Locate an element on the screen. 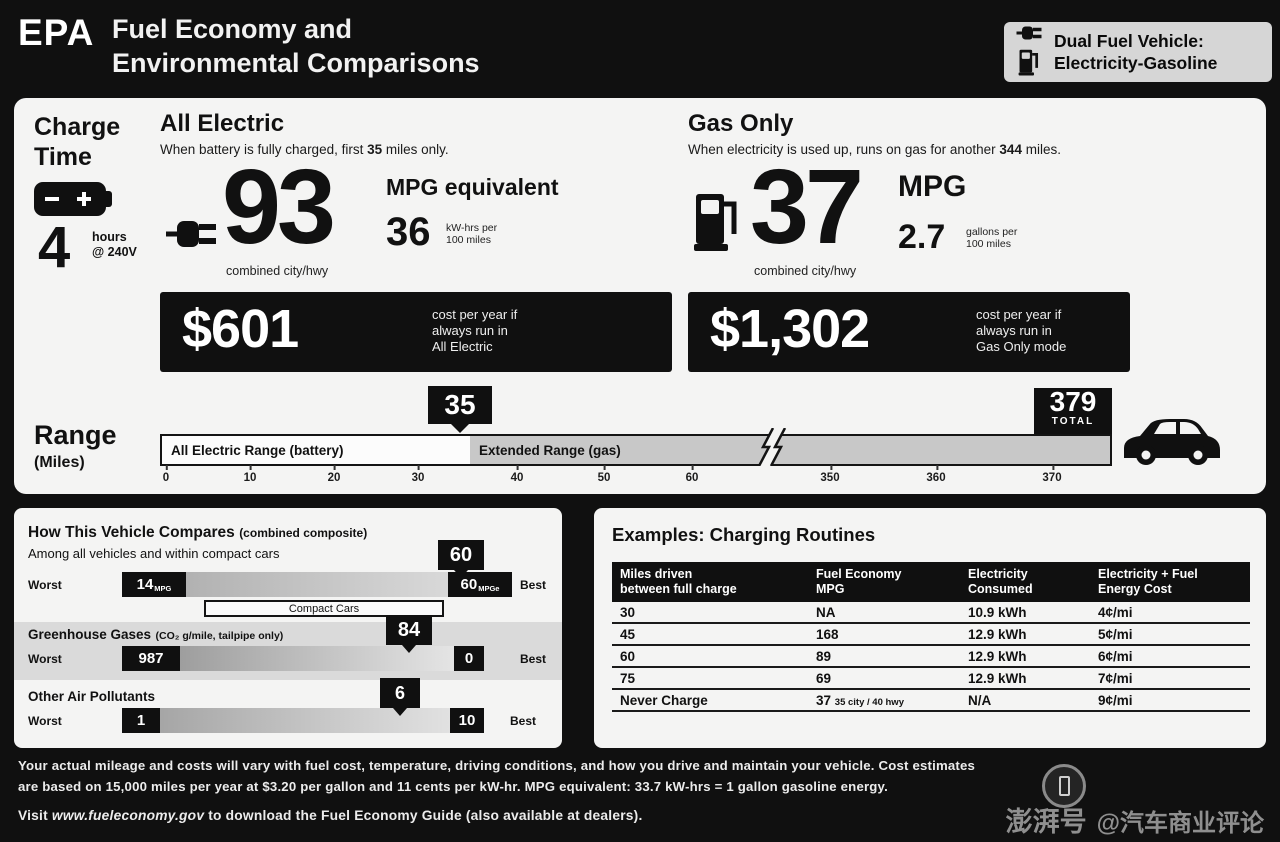 This screenshot has height=842, width=1280. cell-electricity: 10.9 kWh is located at coordinates (1025, 613).